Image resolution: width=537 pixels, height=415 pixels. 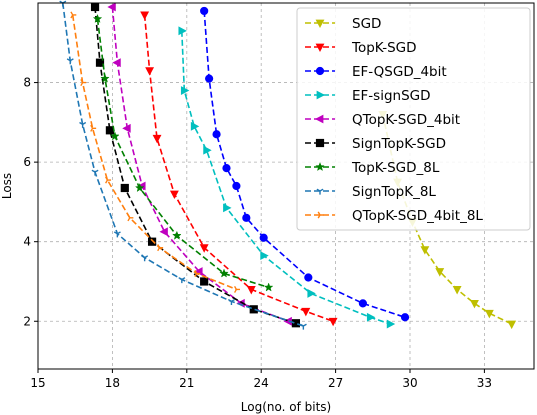 I want to click on x-tick-label: 21, so click(x=186, y=383).